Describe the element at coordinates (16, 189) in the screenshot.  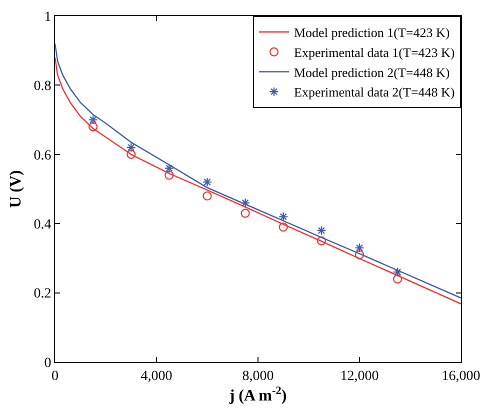
I see `y-axis-title: U (V)` at that location.